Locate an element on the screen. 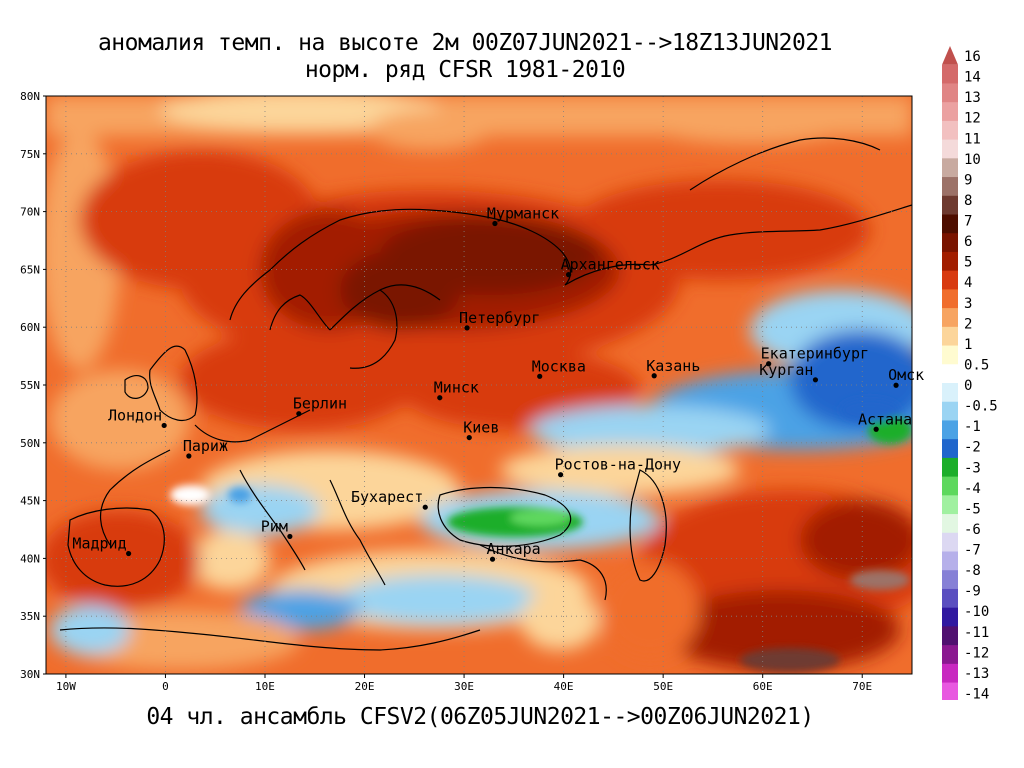 Image resolution: width=1024 pixels, height=768 pixels. colorbar-label: 12 is located at coordinates (972, 119).